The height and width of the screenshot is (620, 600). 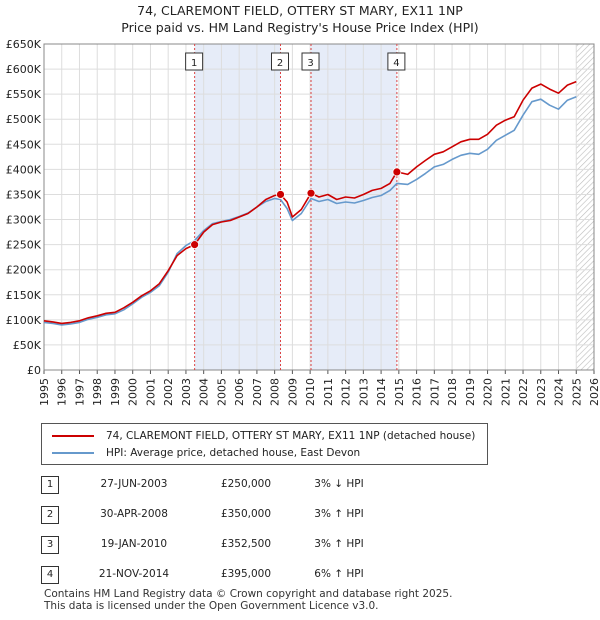 I want to click on x-tick-label: 2006, so click(x=239, y=392).